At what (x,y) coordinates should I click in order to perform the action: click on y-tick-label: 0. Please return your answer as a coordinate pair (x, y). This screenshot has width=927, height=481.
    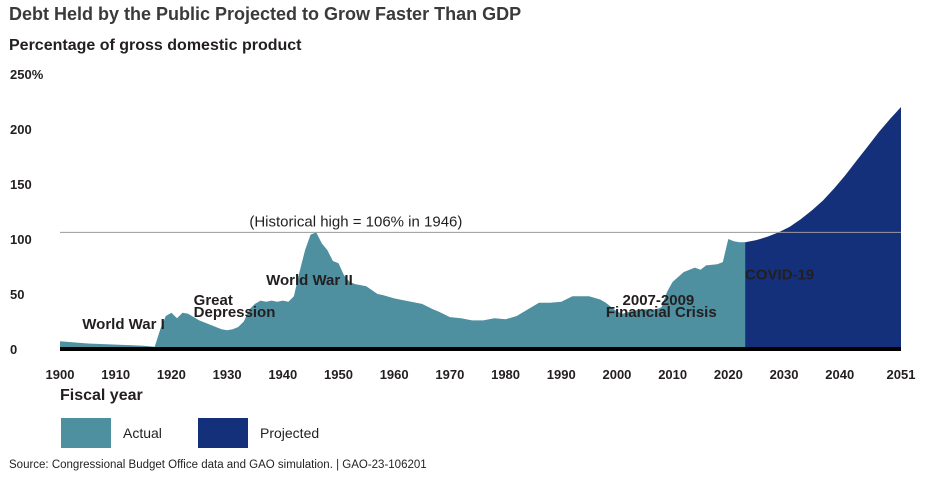
    Looking at the image, I should click on (13, 349).